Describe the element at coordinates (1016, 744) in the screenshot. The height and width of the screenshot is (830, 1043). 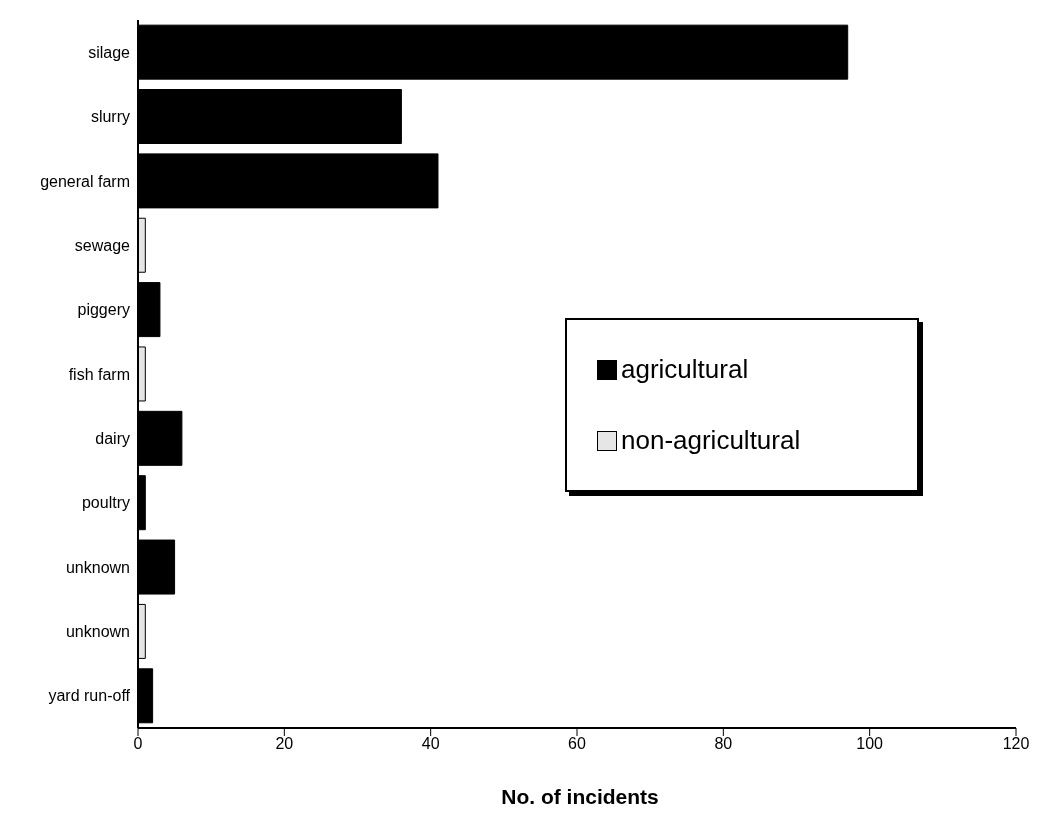
I see `x-tick-label: 120` at that location.